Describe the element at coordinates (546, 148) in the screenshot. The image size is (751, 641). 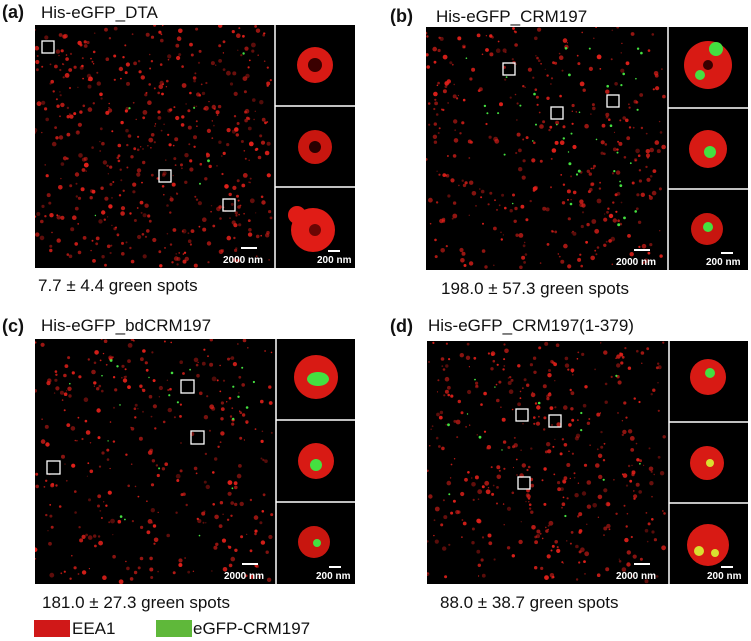
I see `panel-b-main-image` at that location.